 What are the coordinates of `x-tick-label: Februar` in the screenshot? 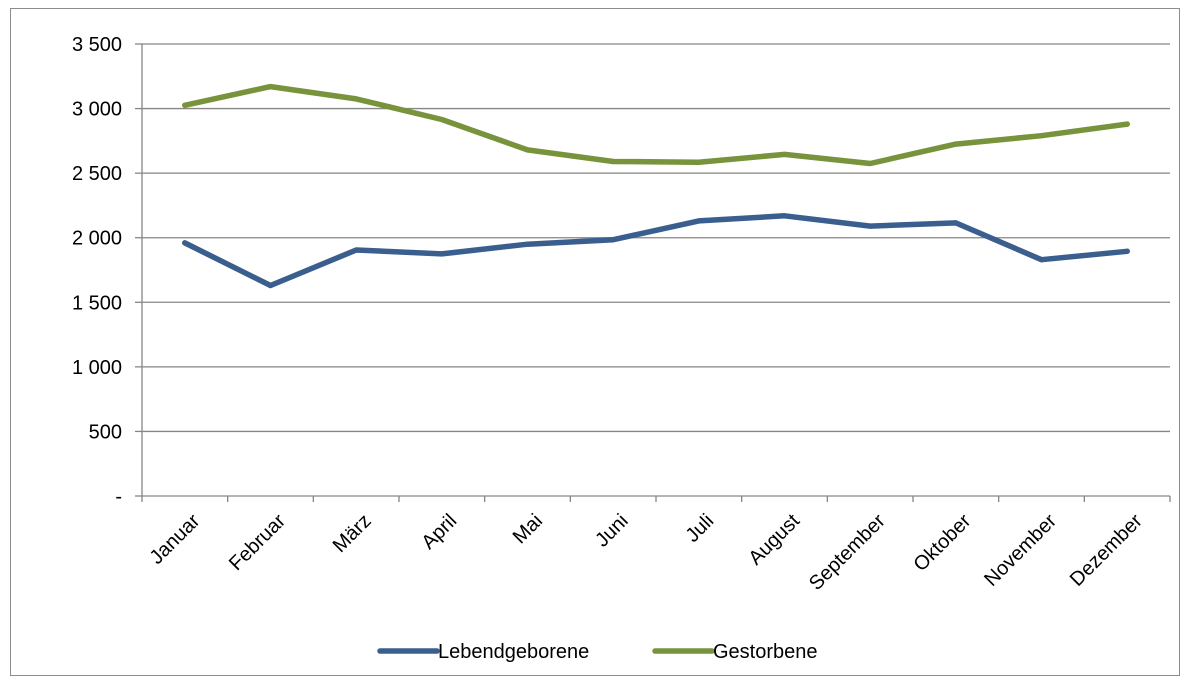 It's located at (257, 542).